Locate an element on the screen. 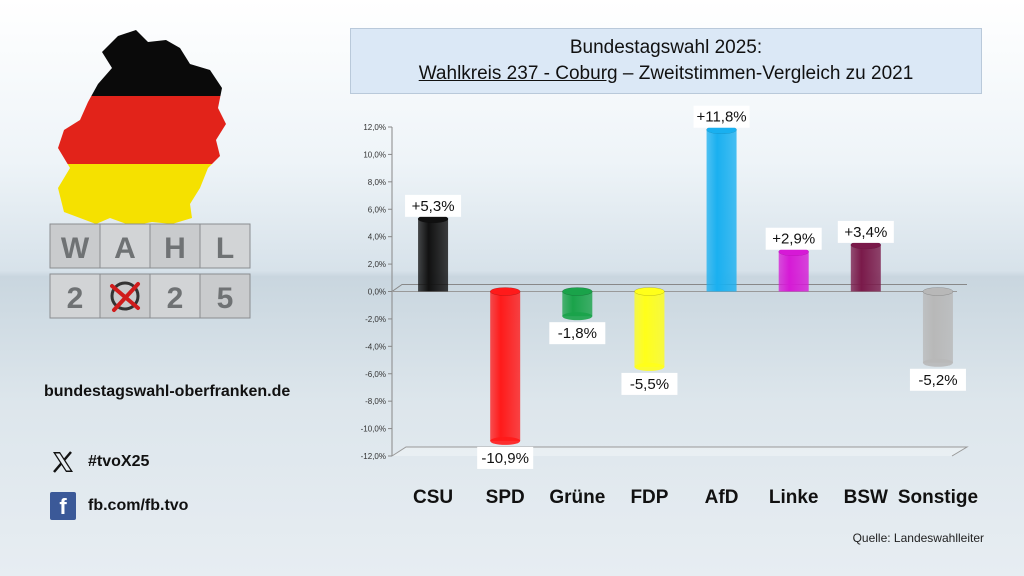 The image size is (1024, 576). x-handle: #tvoX25 is located at coordinates (119, 461).